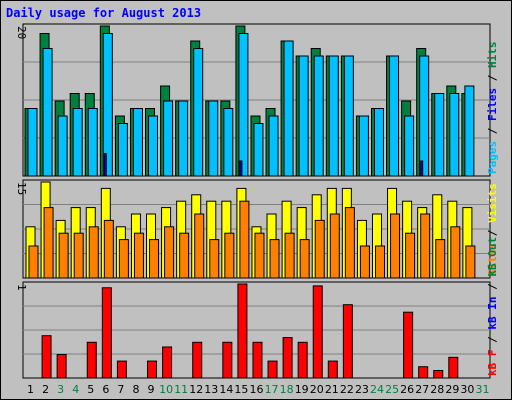  What do you see at coordinates (492, 55) in the screenshot?
I see `legend-entry: Hits` at bounding box center [492, 55].